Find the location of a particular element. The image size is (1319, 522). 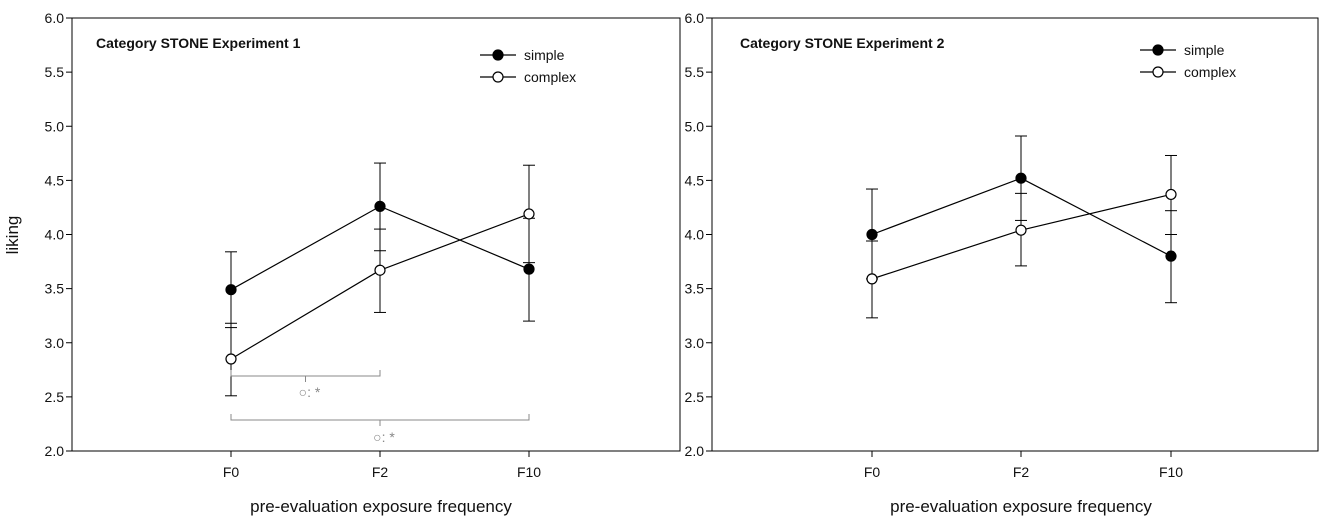

y-axis-label: liking is located at coordinates (12, 235).